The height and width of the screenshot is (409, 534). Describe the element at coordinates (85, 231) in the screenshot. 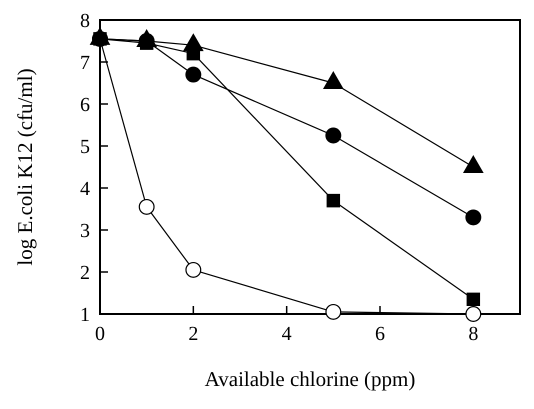

I see `y-tick-label: 3` at that location.